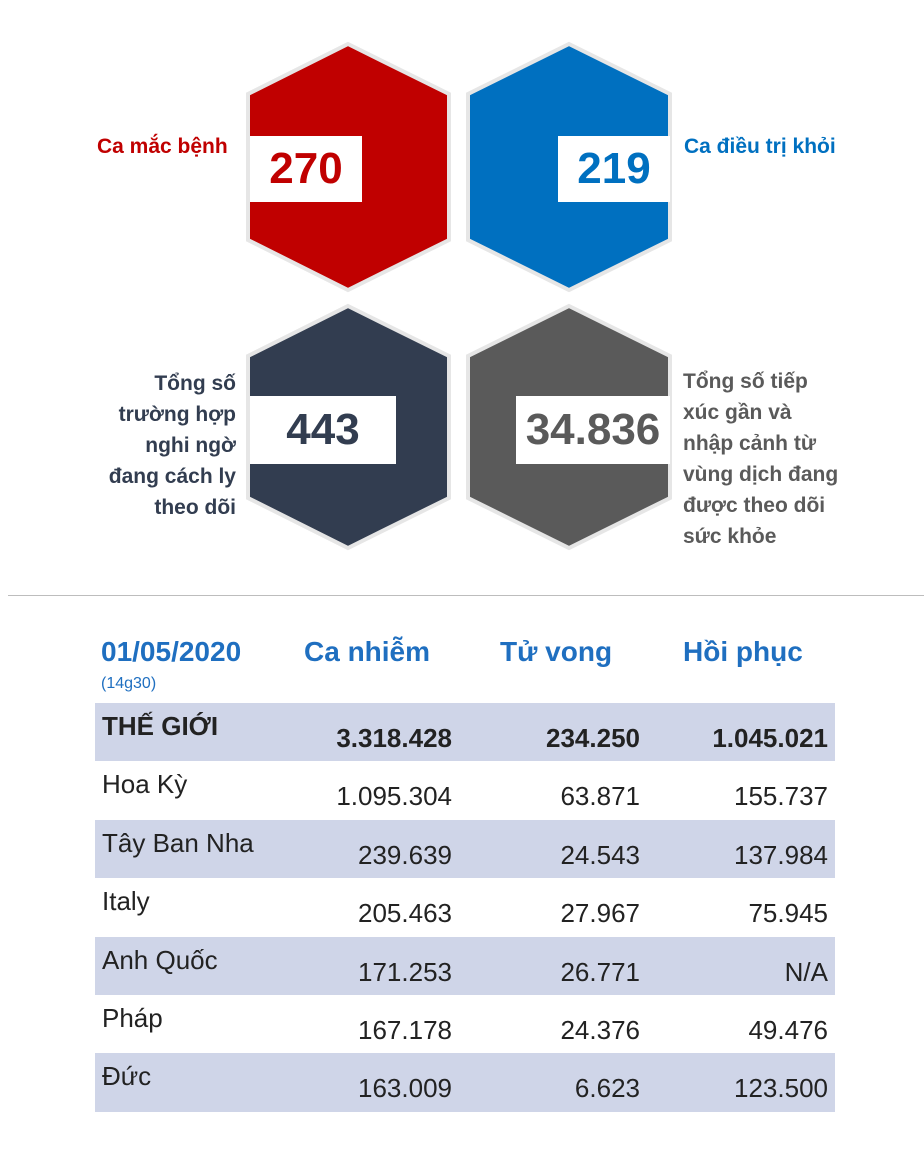 This screenshot has height=1164, width=924. Describe the element at coordinates (788, 1029) in the screenshot. I see `recovered-cell: 49.476` at that location.